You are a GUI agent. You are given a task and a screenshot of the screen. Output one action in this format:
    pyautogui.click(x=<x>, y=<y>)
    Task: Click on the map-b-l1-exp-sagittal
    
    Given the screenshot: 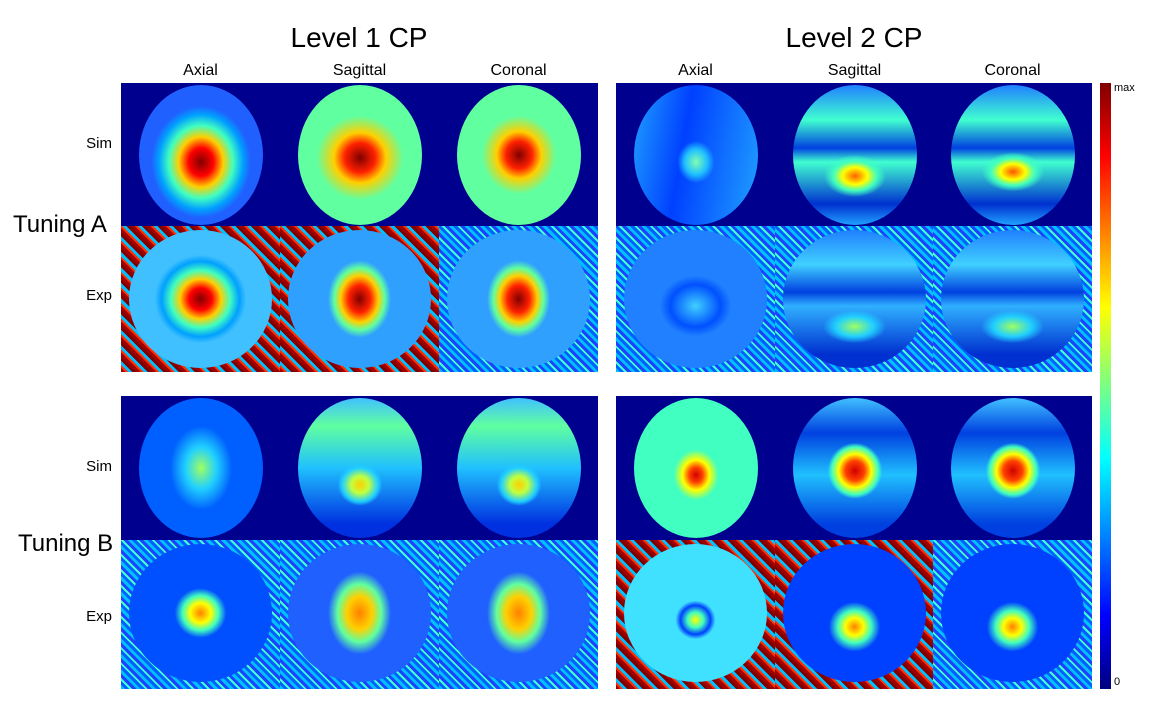 What is the action you would take?
    pyautogui.click(x=359, y=614)
    